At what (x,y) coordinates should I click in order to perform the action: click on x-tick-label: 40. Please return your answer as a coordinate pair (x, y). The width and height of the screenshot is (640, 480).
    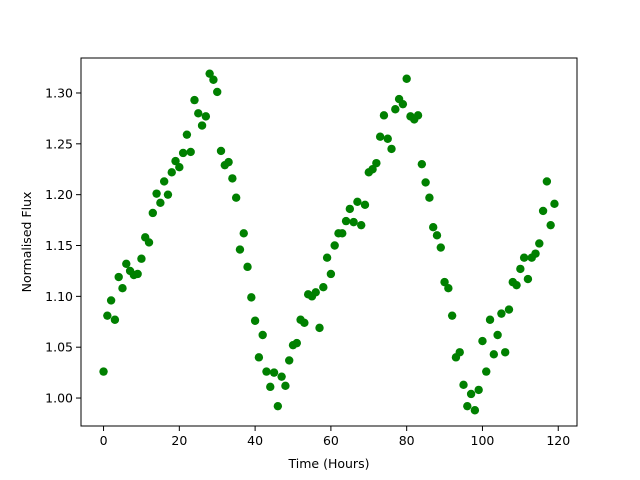
    Looking at the image, I should click on (255, 440).